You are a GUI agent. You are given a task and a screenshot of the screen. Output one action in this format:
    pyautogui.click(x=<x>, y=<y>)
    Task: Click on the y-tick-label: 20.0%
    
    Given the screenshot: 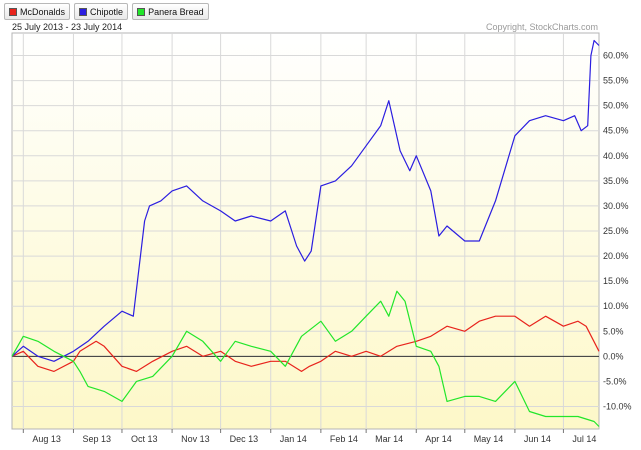 What is the action you would take?
    pyautogui.click(x=616, y=256)
    